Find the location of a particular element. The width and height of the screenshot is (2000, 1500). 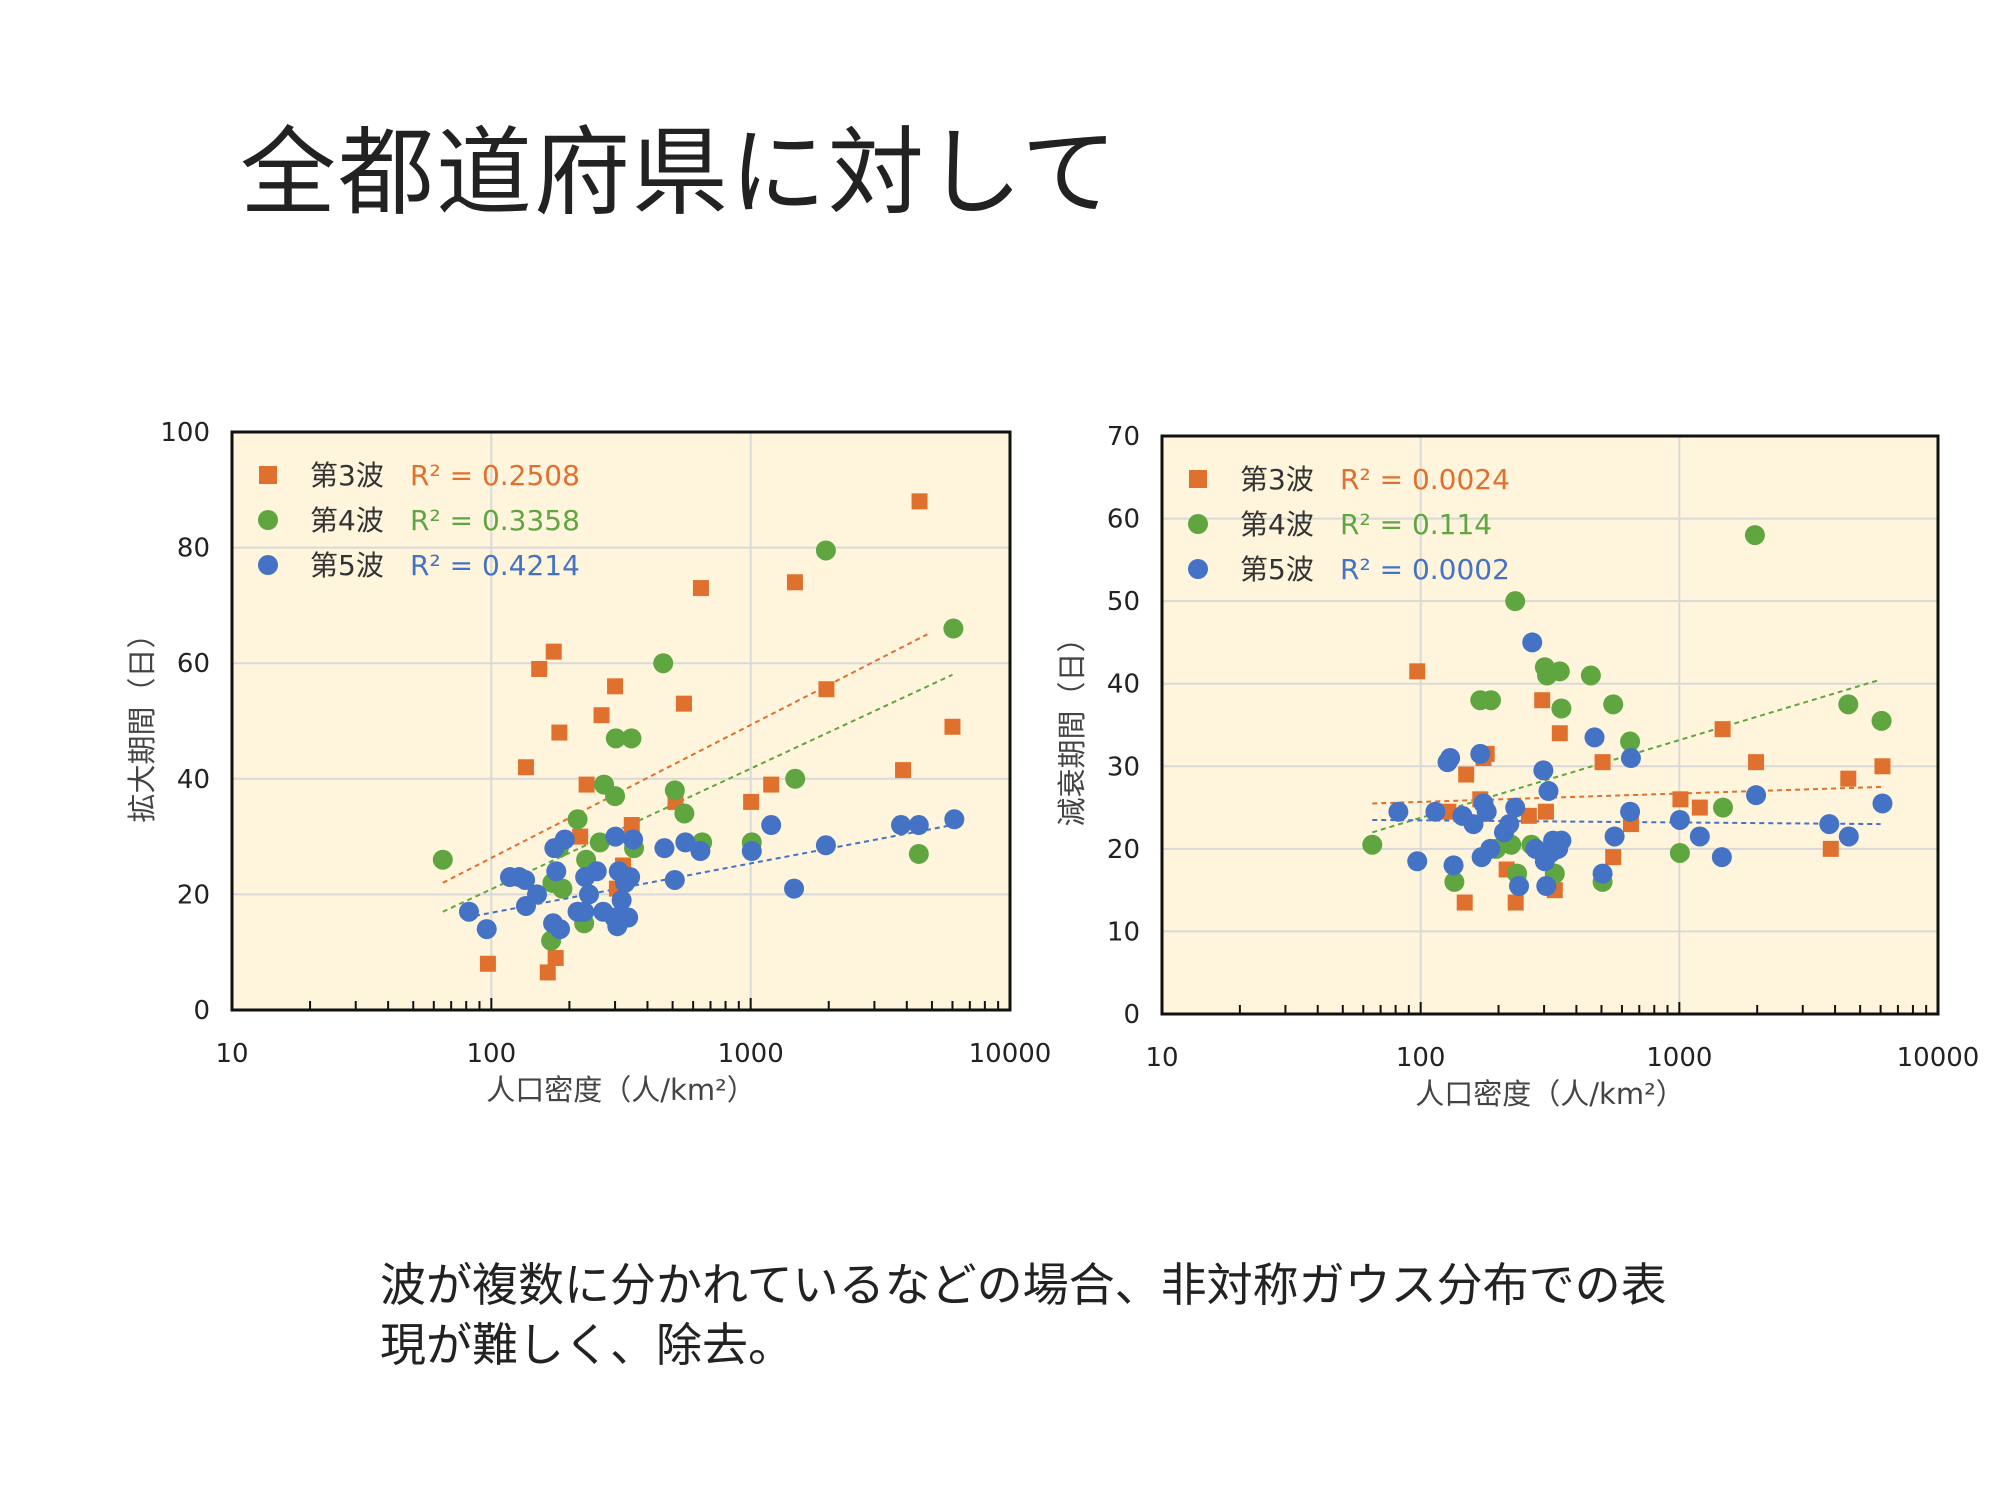

caption-line-2: 現が難しく、除去。 is located at coordinates (587, 1345).